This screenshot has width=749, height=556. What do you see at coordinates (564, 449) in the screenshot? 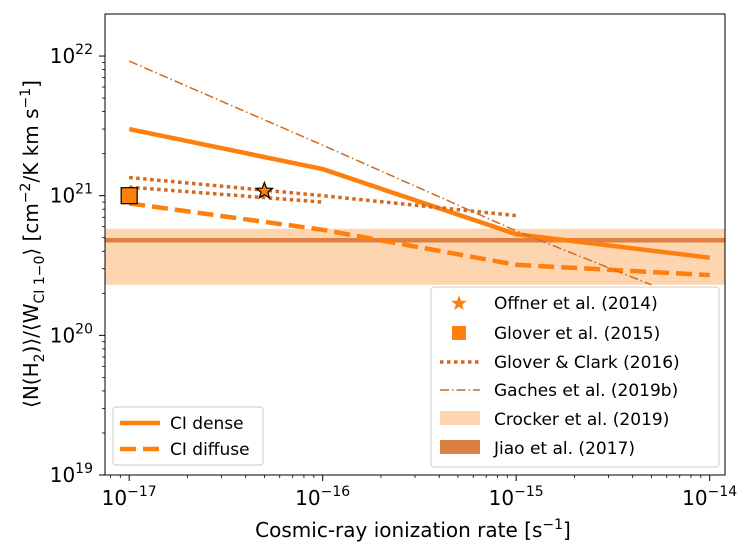
I see `legend-label-jiao: Jiao et al. (2017)` at bounding box center [564, 449].